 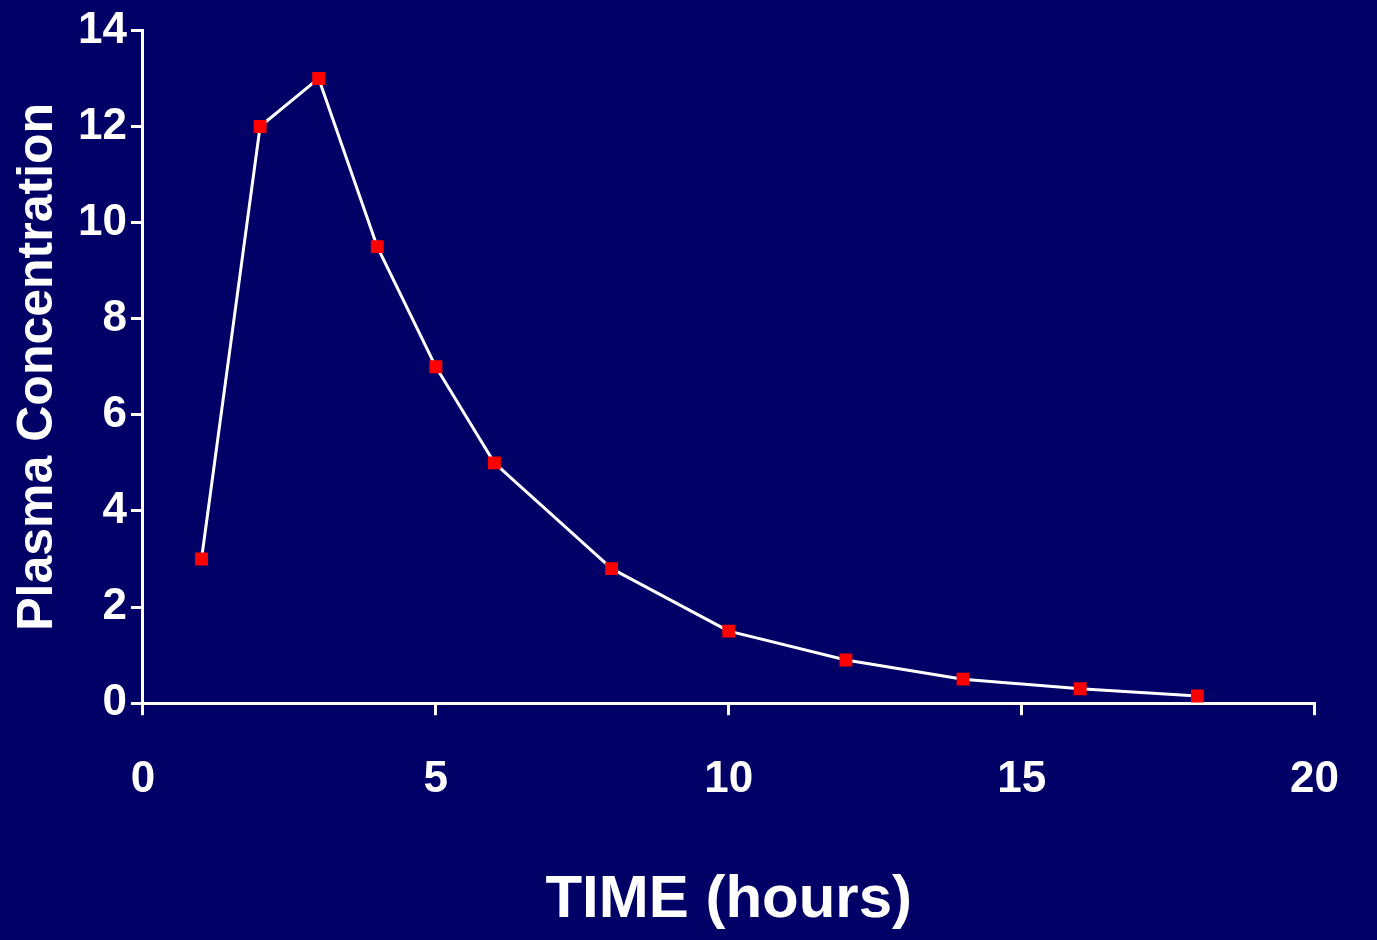 What do you see at coordinates (114, 700) in the screenshot?
I see `y-tick-label: 0` at bounding box center [114, 700].